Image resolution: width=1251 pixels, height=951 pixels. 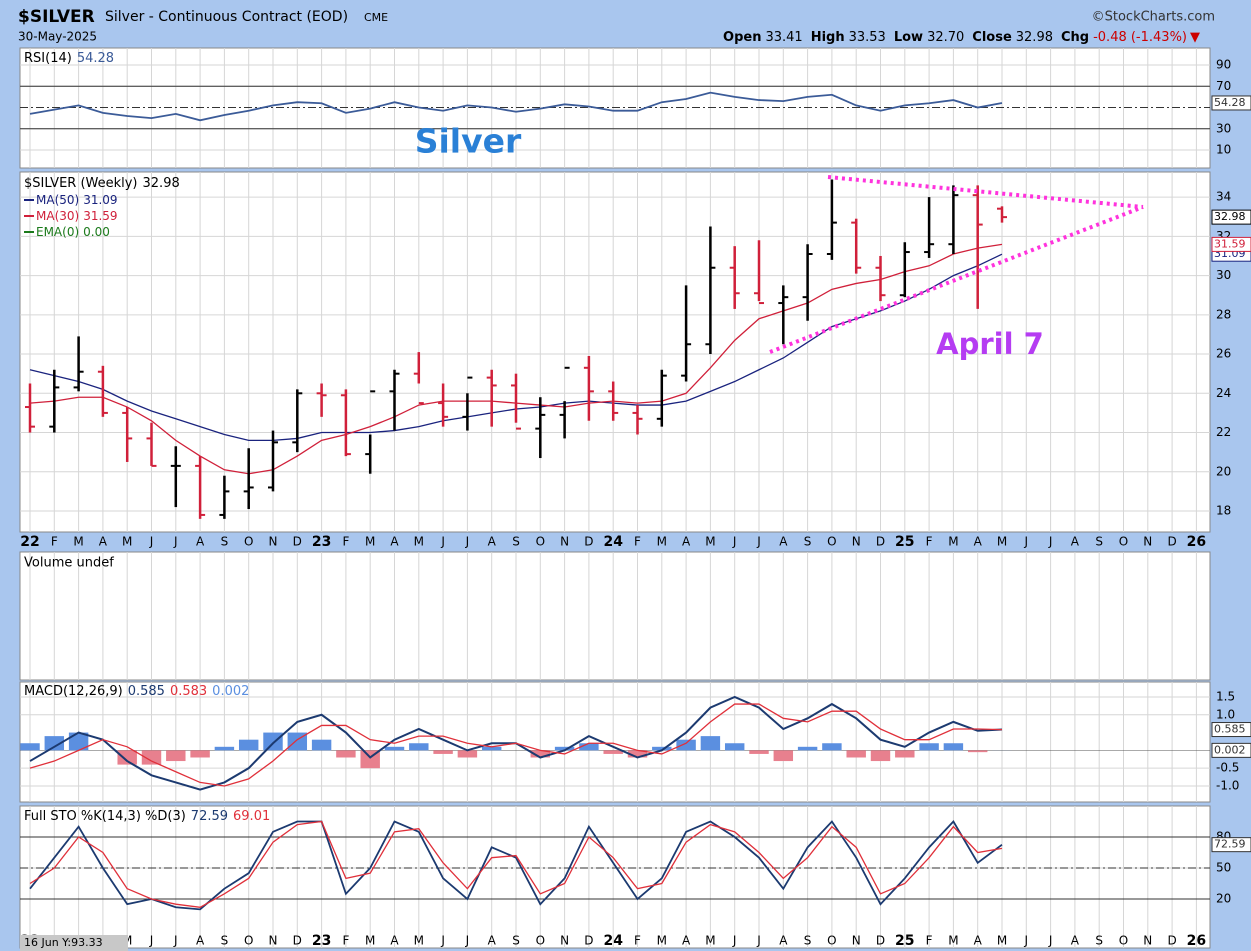 I want to click on y-tick-label: 90, so click(x=1223, y=65).